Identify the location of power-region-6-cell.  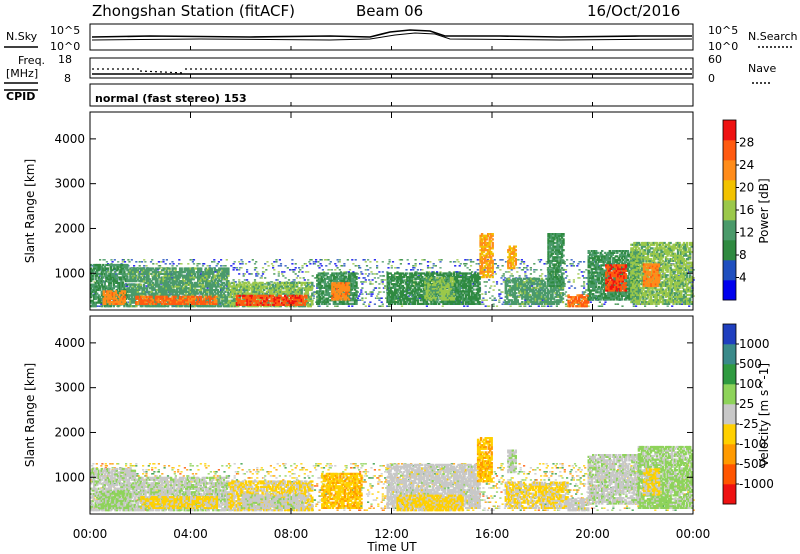
(323, 291).